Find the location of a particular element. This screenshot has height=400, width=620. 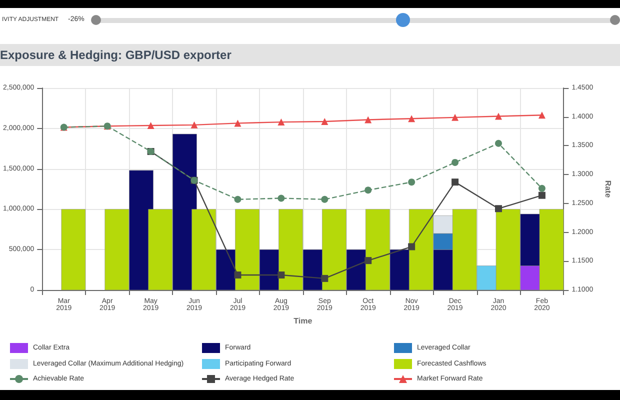

chart-title: Exposure & Hedging: GBP/USD exporter is located at coordinates (116, 55).